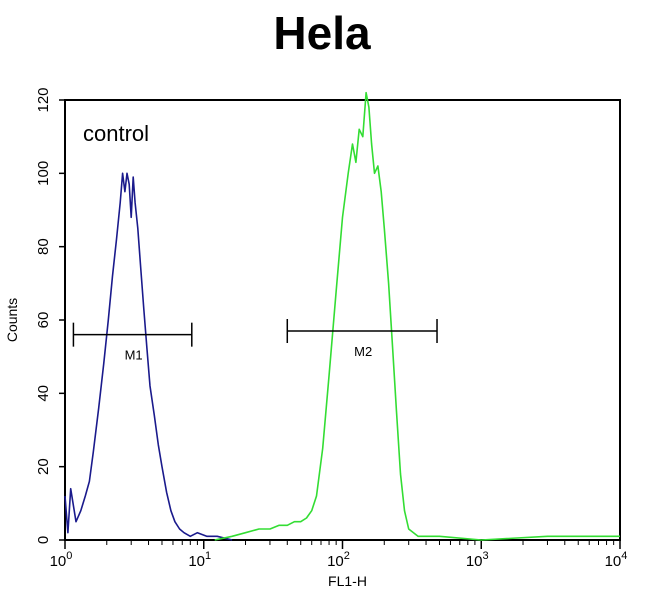 The image size is (650, 595). I want to click on chart-title: Hela, so click(322, 33).